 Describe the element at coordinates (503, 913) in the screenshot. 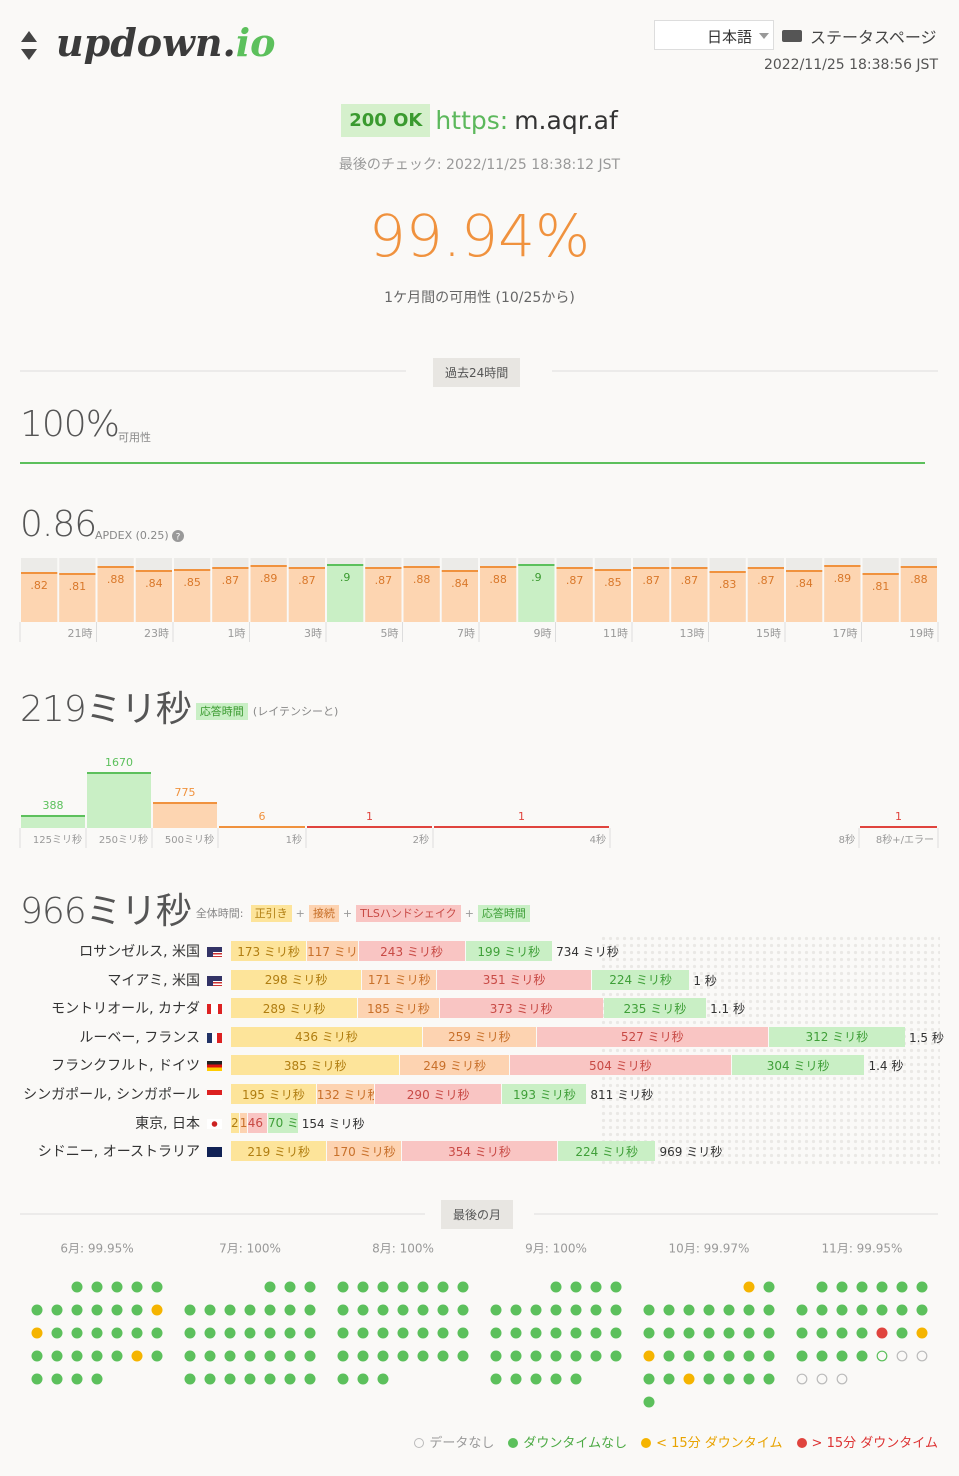

I see `phase-badge: 応答時間` at that location.